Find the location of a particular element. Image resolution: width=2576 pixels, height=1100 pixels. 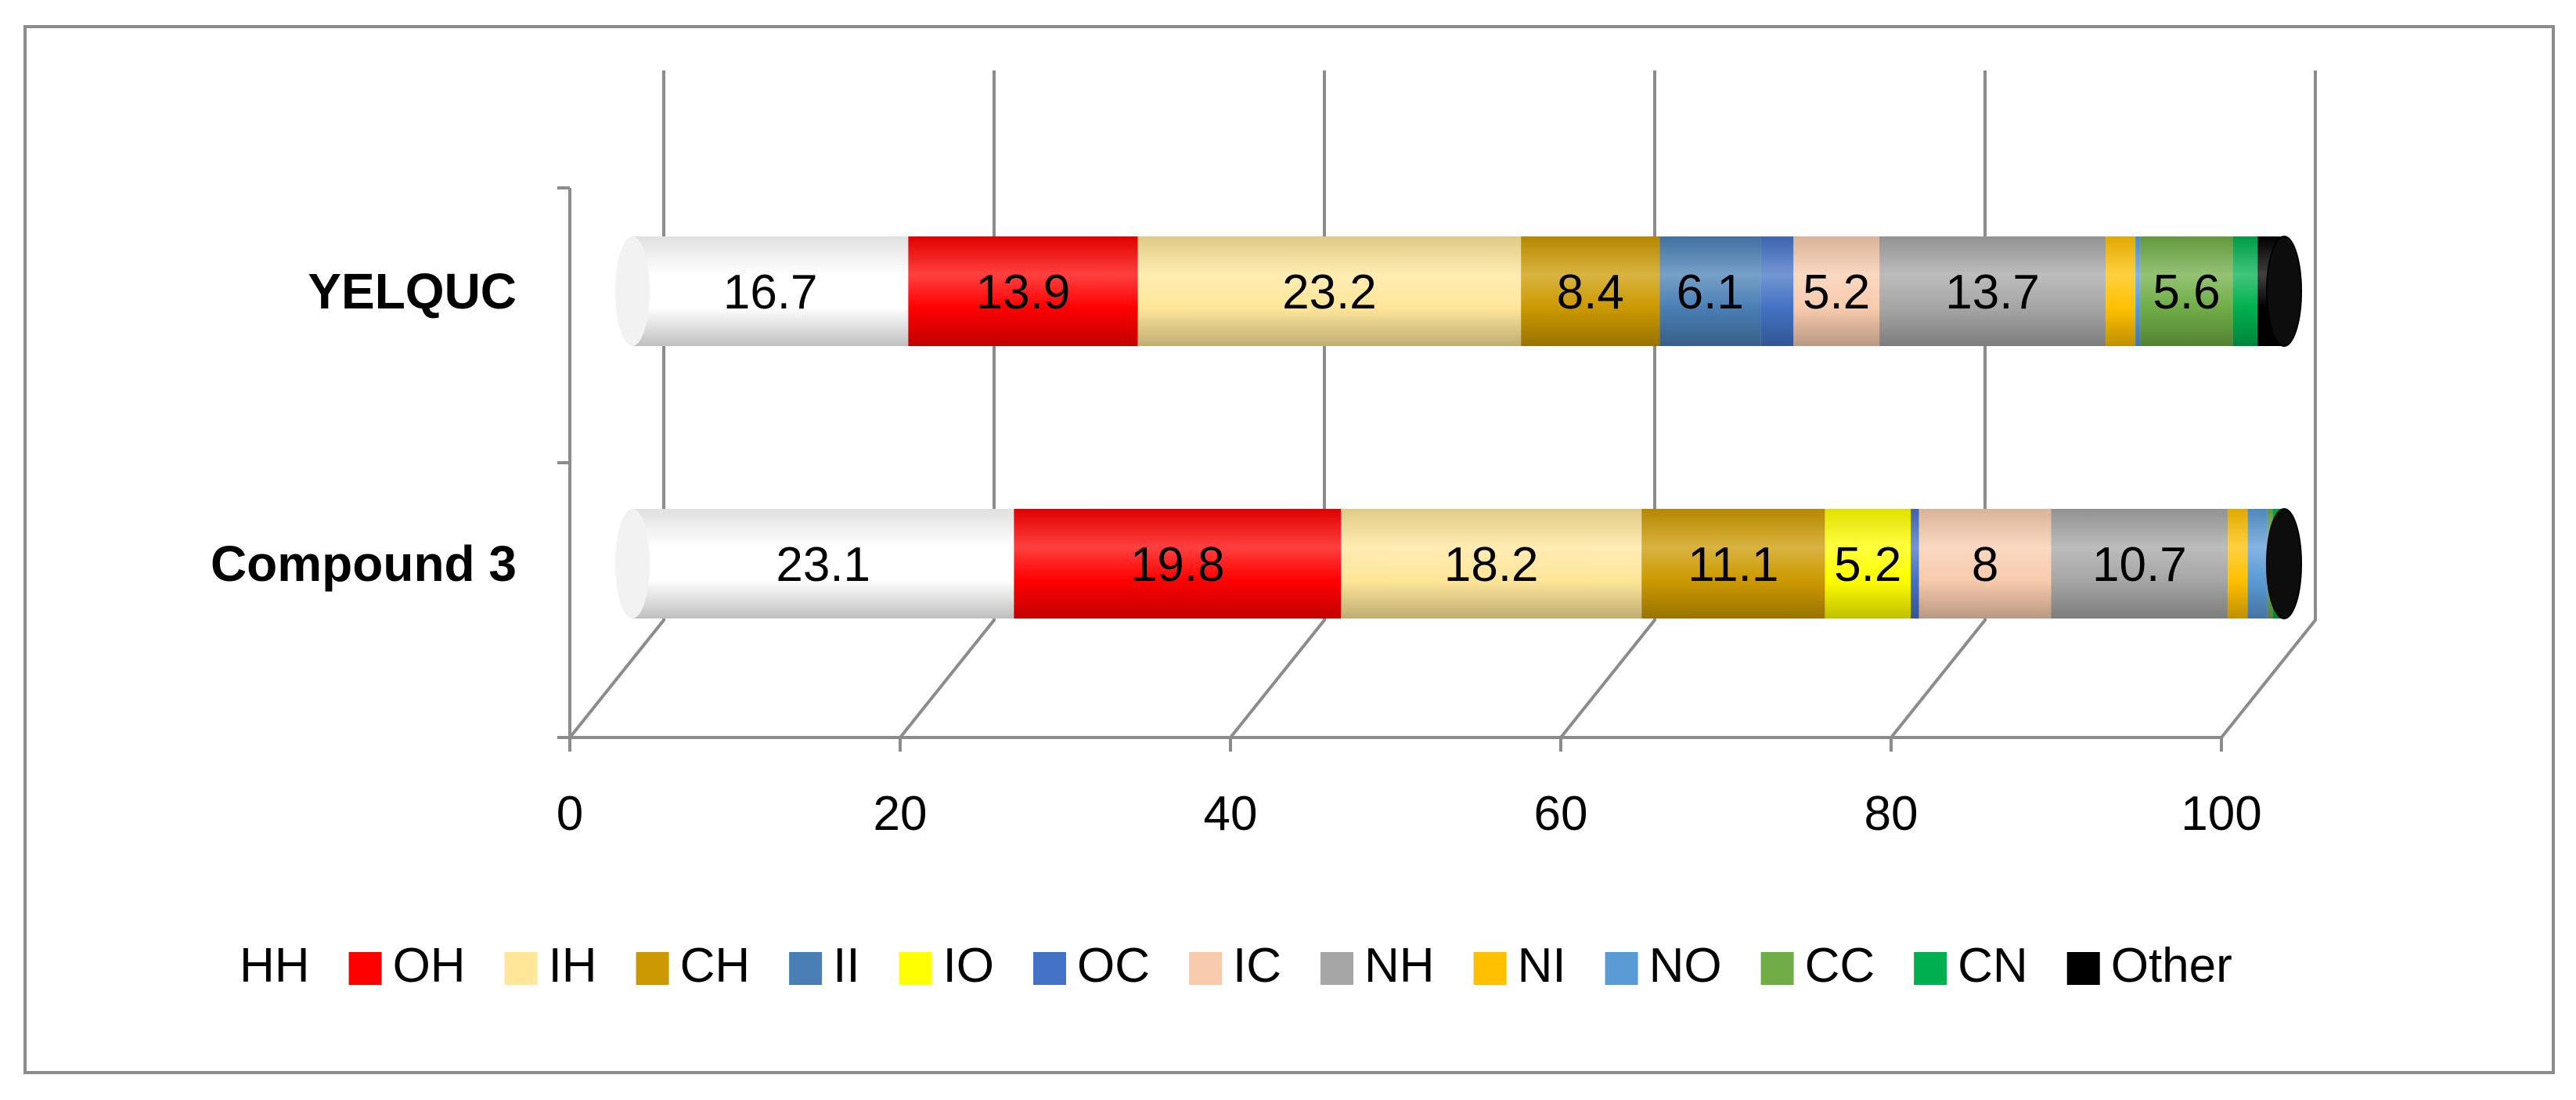

legend: HH OH IH CH II IO OC IC NH NI NO CC CN Other is located at coordinates (1236, 966).